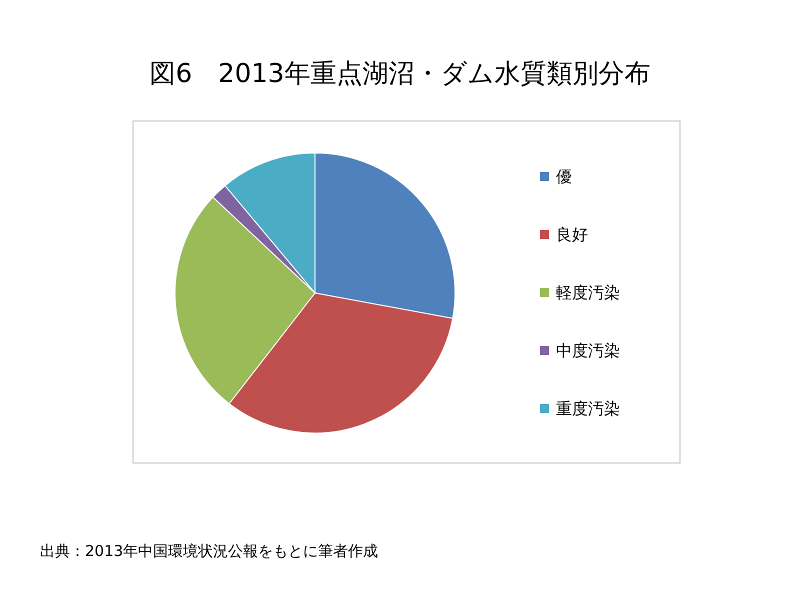  What do you see at coordinates (572, 234) in the screenshot?
I see `legend-label: 良好` at bounding box center [572, 234].